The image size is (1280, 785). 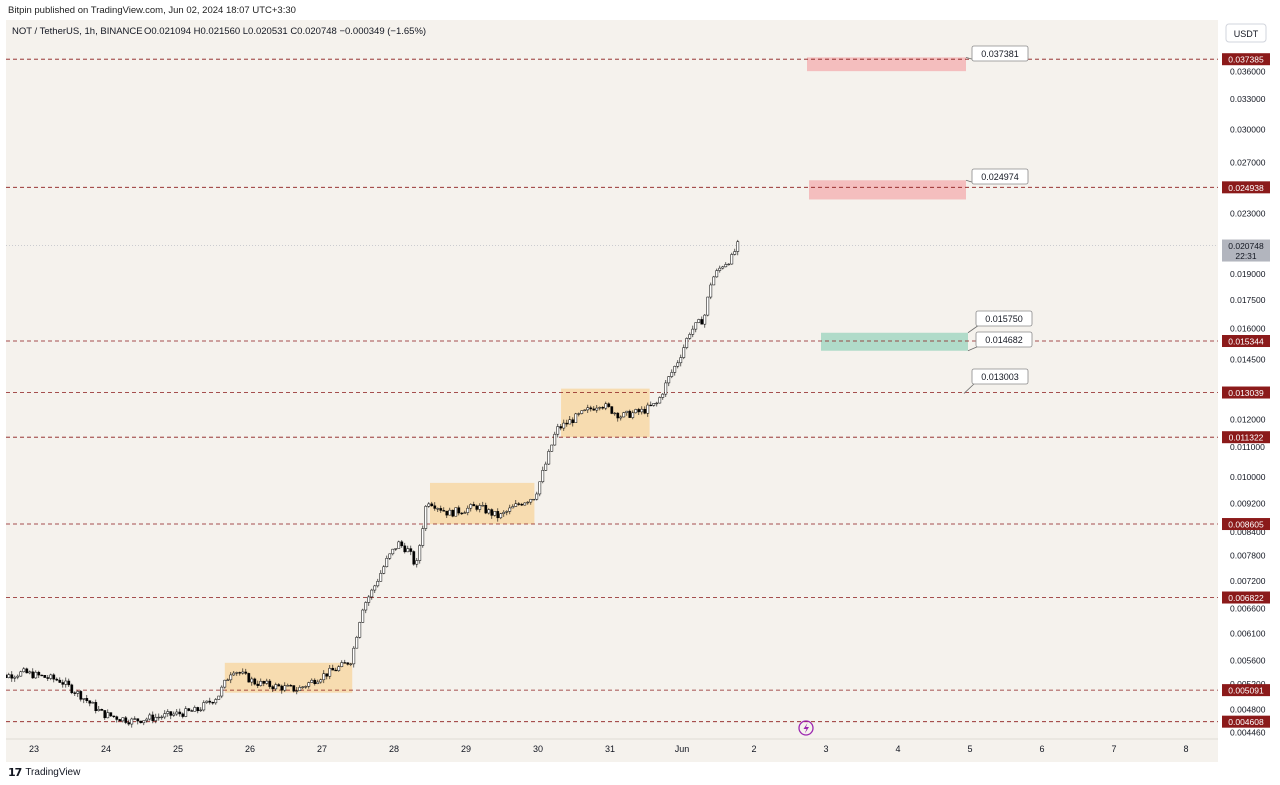 What do you see at coordinates (394, 749) in the screenshot?
I see `x-tick-label: 28` at bounding box center [394, 749].